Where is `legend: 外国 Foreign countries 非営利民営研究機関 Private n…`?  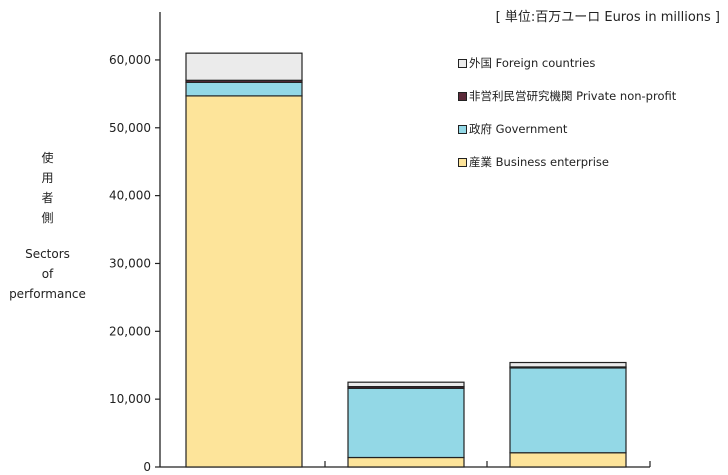 legend: 外国 Foreign countries 非営利民営研究機関 Private n… is located at coordinates (567, 120).